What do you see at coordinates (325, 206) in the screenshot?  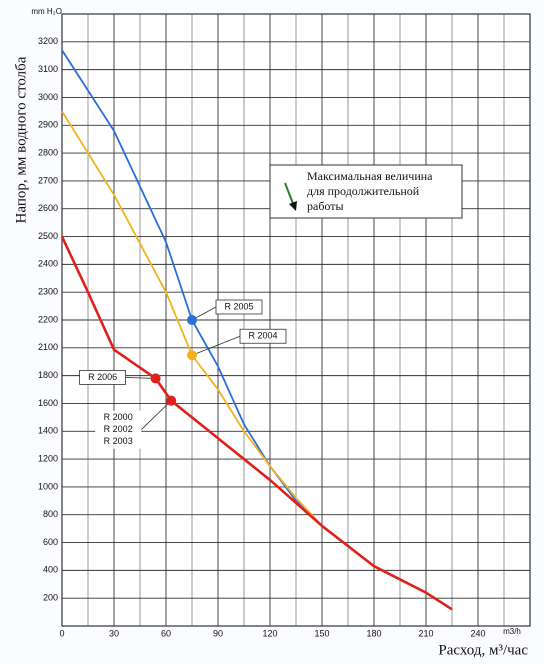 I see `note-text: работы` at bounding box center [325, 206].